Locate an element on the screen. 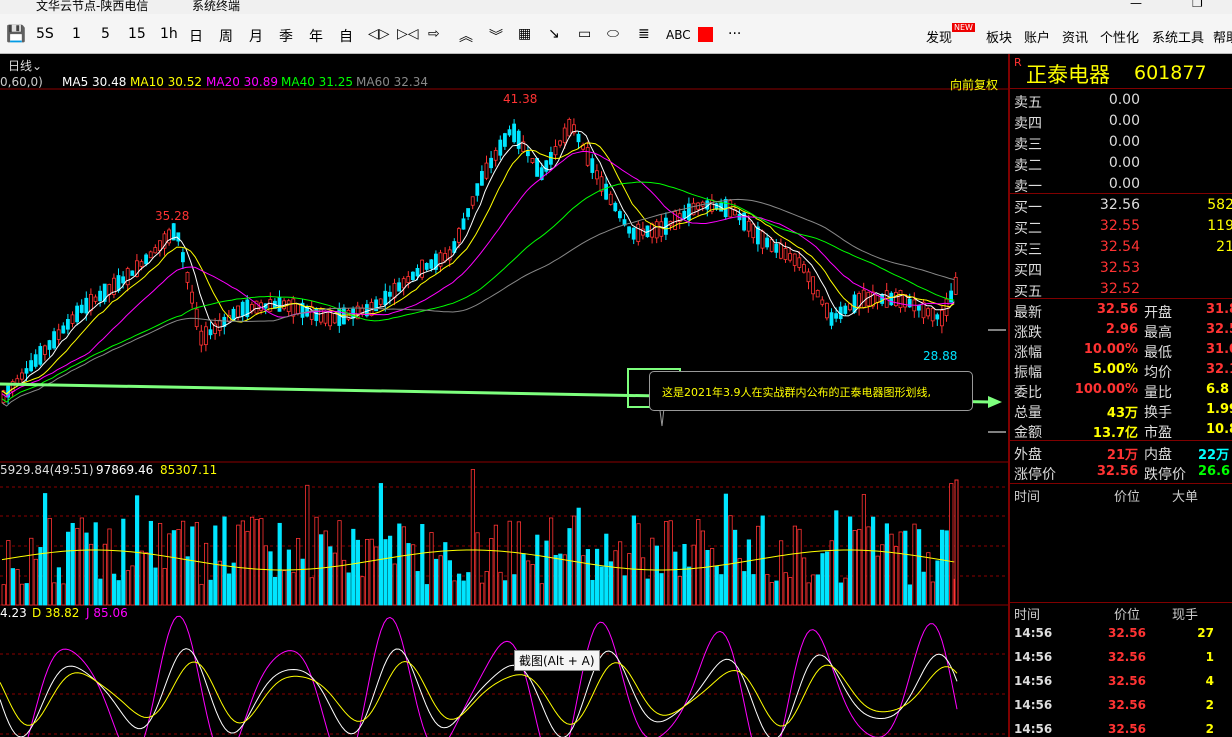 This screenshot has height=737, width=1232. abc-tool: ABC is located at coordinates (678, 35).